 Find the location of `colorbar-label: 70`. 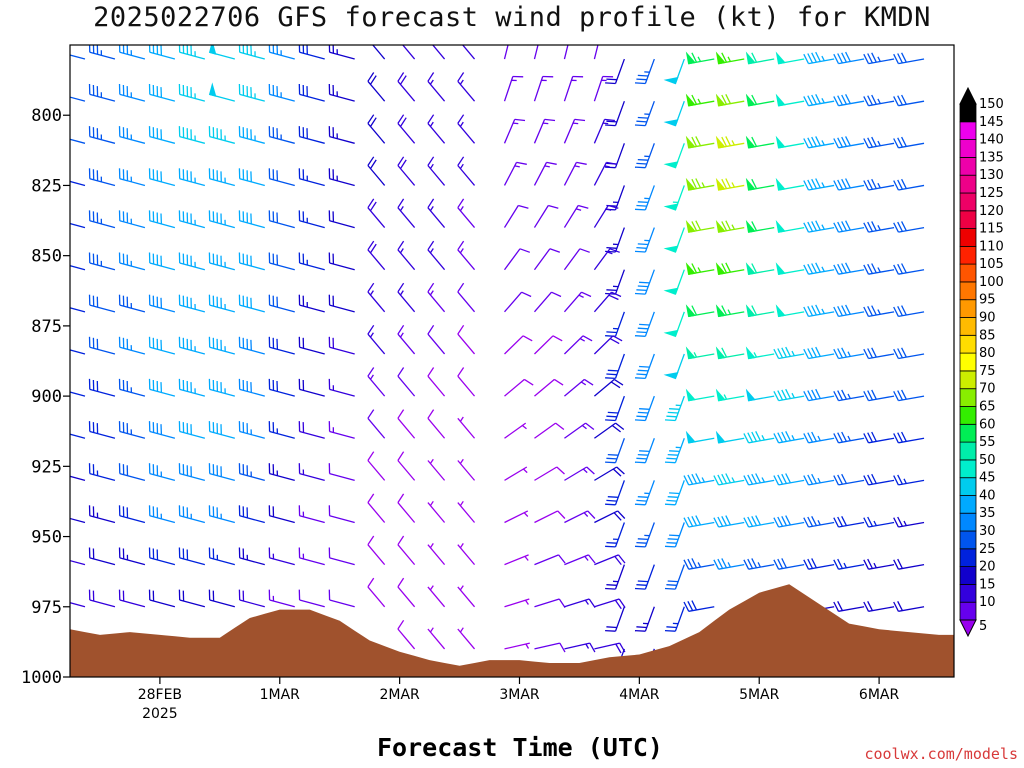

colorbar-label: 70 is located at coordinates (987, 389).